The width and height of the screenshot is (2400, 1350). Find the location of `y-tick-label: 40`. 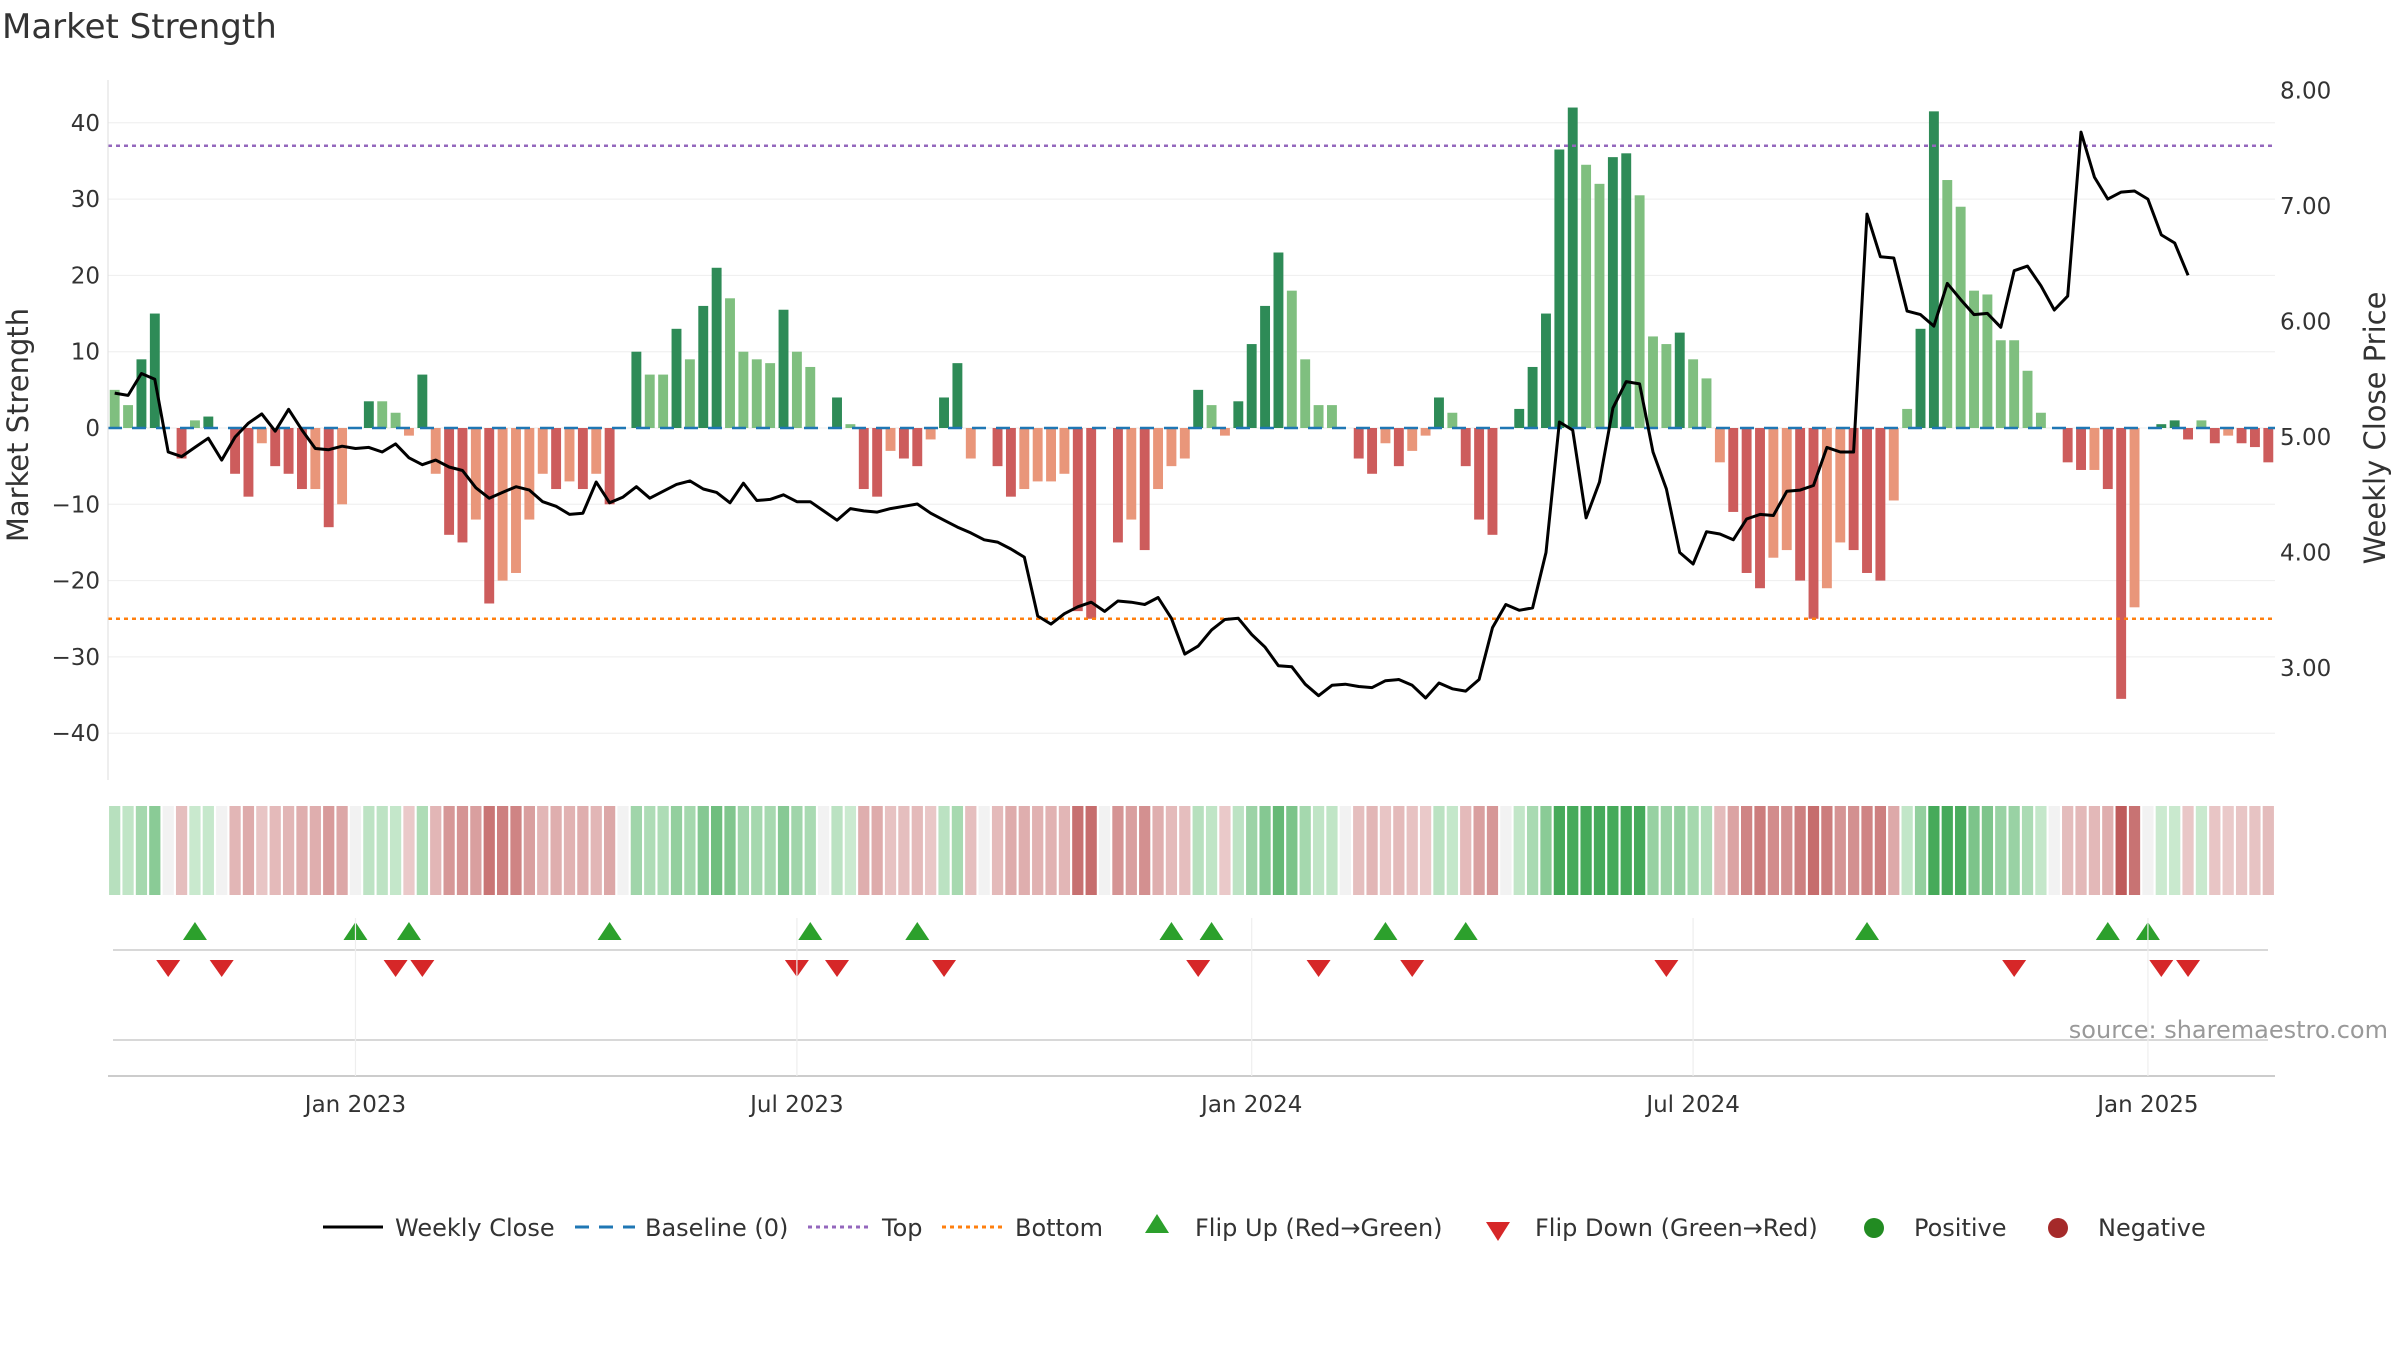

y-tick-label: 40 is located at coordinates (85, 124).